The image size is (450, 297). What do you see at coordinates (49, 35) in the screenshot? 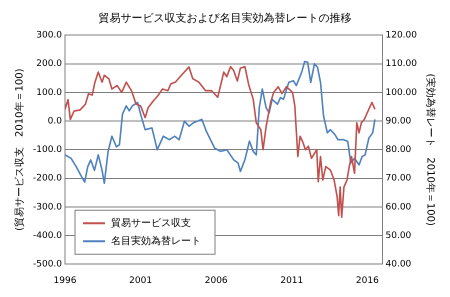
I see `y-tick-label: 300.0` at bounding box center [49, 35].